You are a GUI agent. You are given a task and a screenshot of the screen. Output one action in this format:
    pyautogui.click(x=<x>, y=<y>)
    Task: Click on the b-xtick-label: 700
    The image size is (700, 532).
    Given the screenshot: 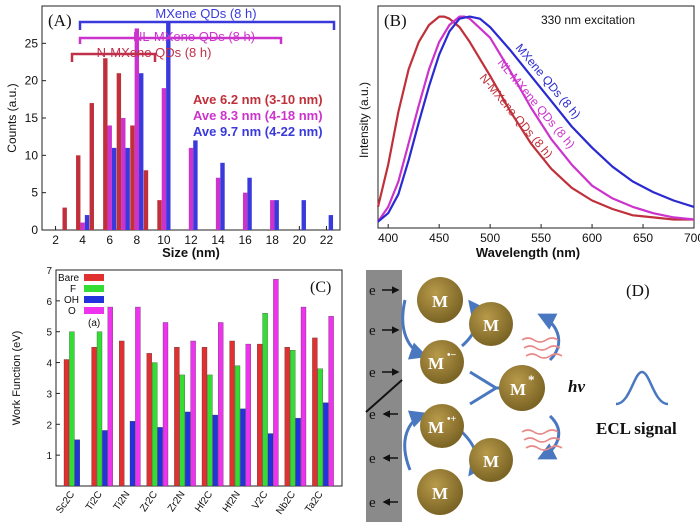 What is the action you would take?
    pyautogui.click(x=692, y=238)
    